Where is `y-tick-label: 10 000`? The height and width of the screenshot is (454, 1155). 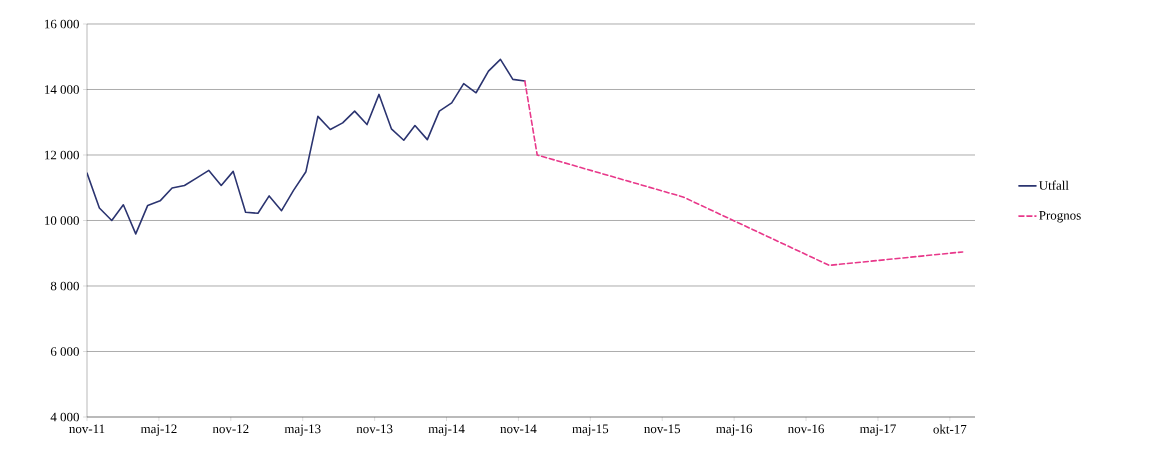
y-tick-label: 10 000 is located at coordinates (62, 220).